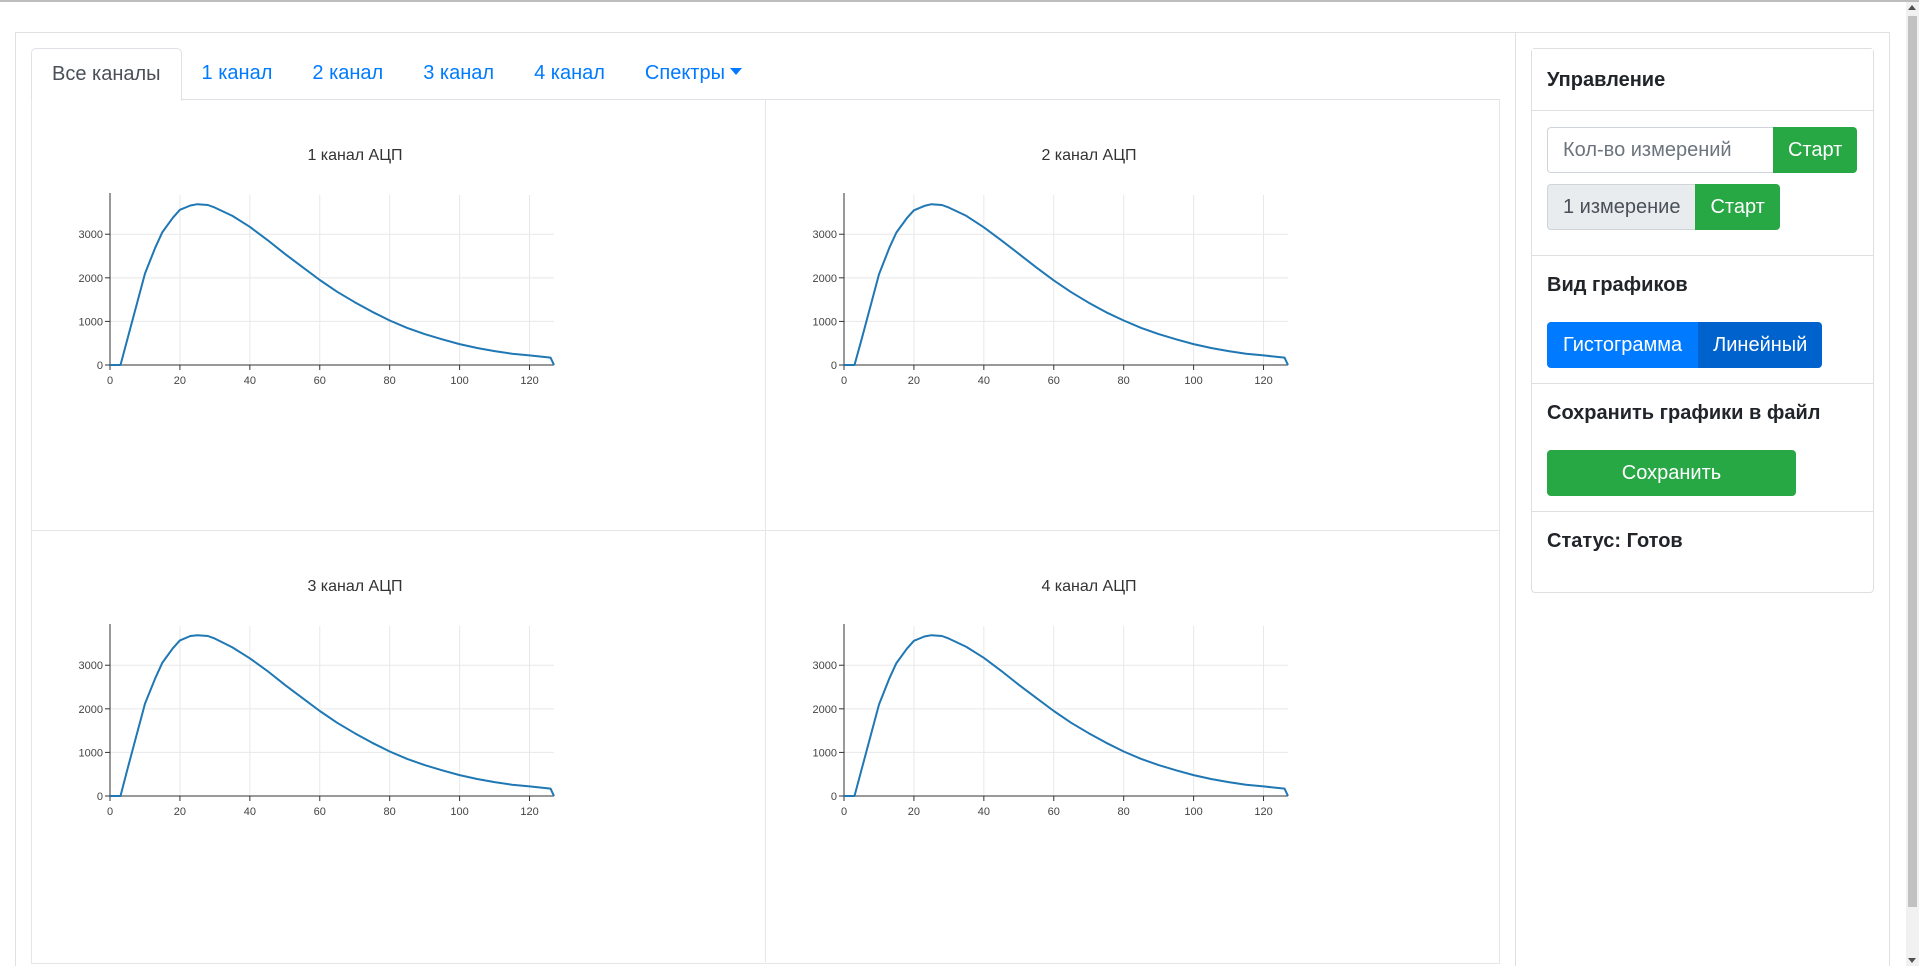  Describe the element at coordinates (348, 73) in the screenshot. I see `tab-channel-2: 2 канал` at that location.